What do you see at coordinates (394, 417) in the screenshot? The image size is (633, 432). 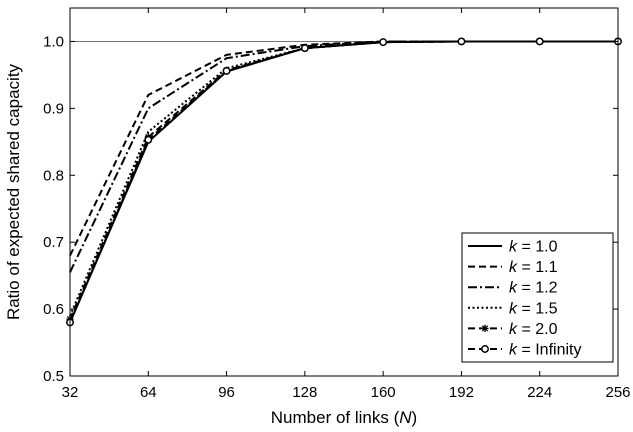 I see `x-axis-paren-open: (` at bounding box center [394, 417].